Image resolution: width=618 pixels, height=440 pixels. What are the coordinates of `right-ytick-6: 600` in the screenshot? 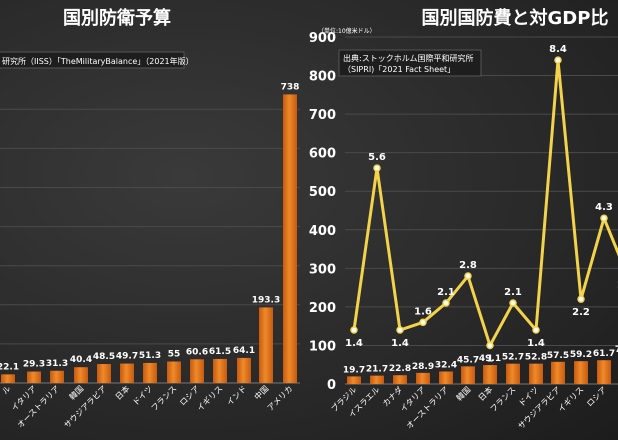 It's located at (322, 154).